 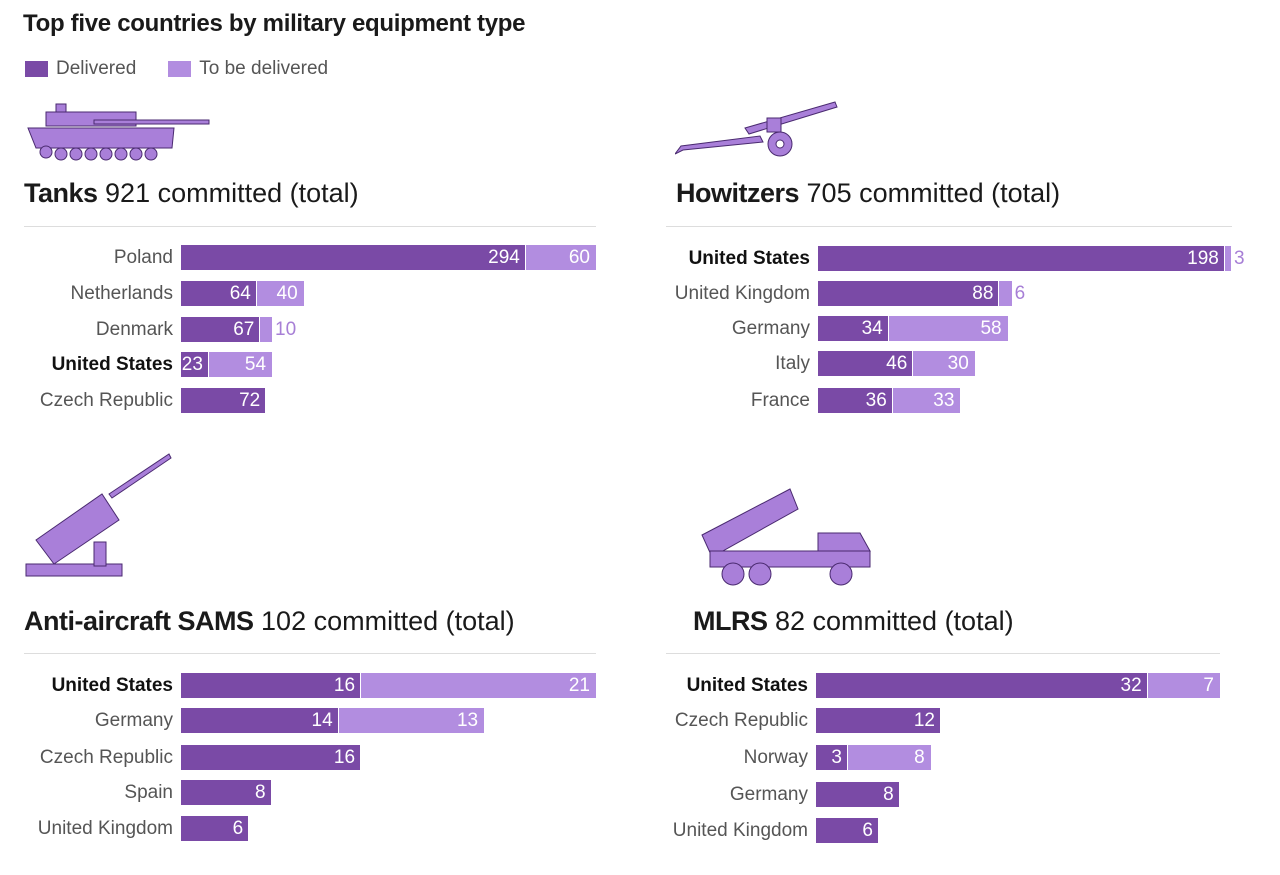 I want to click on value-label-delivered: 64, so click(x=240, y=293).